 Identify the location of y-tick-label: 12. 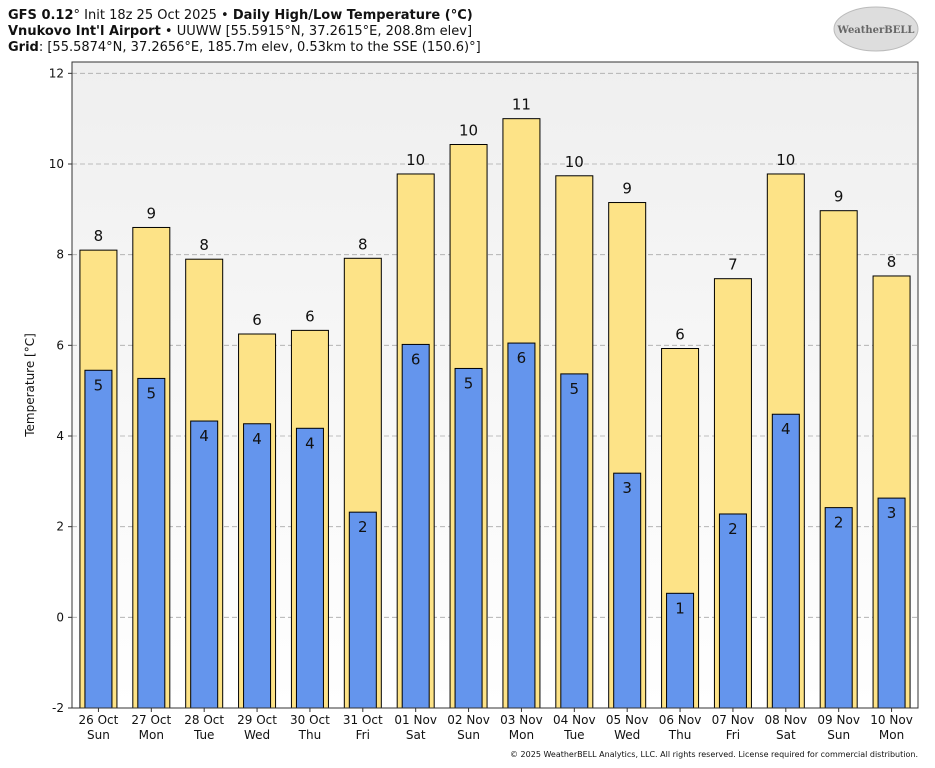
(56, 73).